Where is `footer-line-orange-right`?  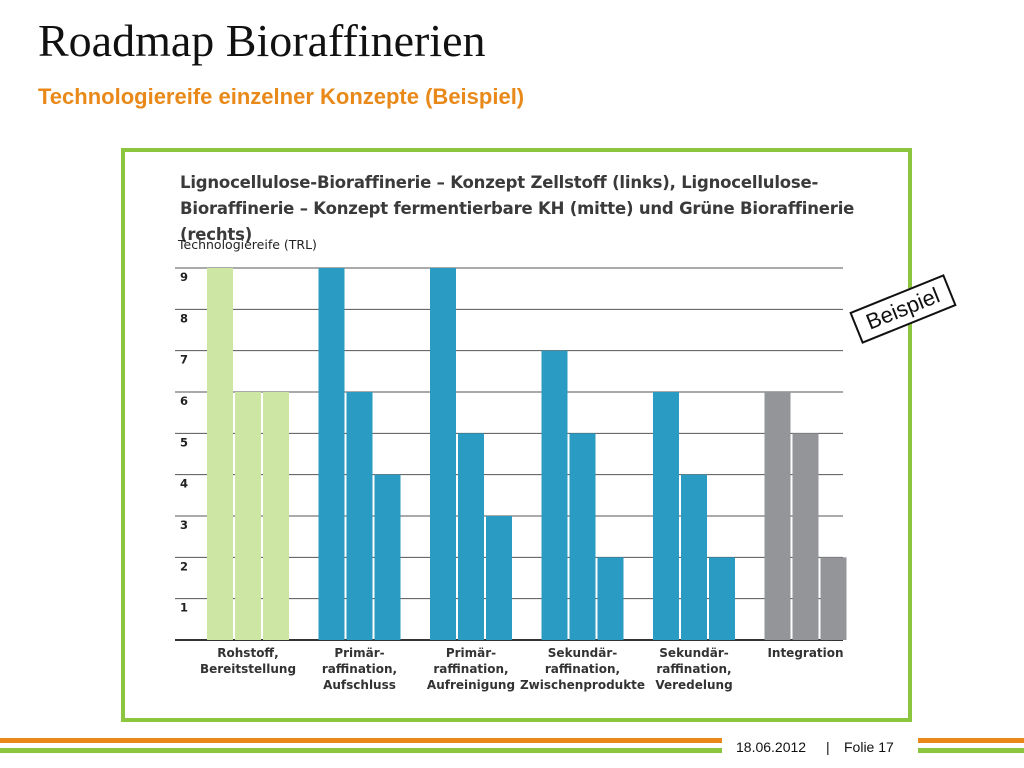
footer-line-orange-right is located at coordinates (971, 740).